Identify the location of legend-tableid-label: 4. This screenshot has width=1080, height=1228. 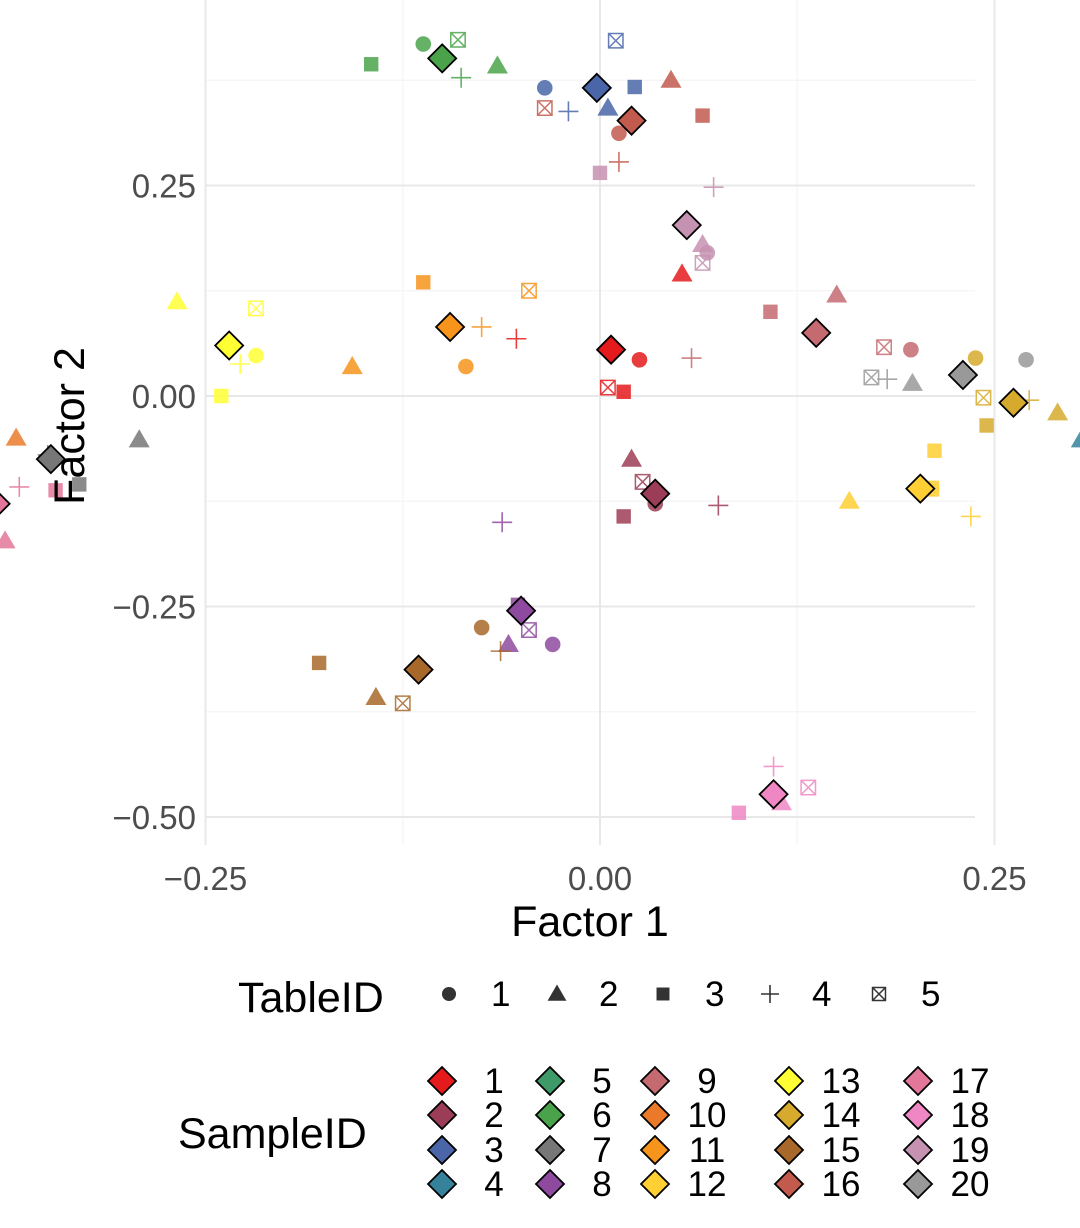
(821, 994).